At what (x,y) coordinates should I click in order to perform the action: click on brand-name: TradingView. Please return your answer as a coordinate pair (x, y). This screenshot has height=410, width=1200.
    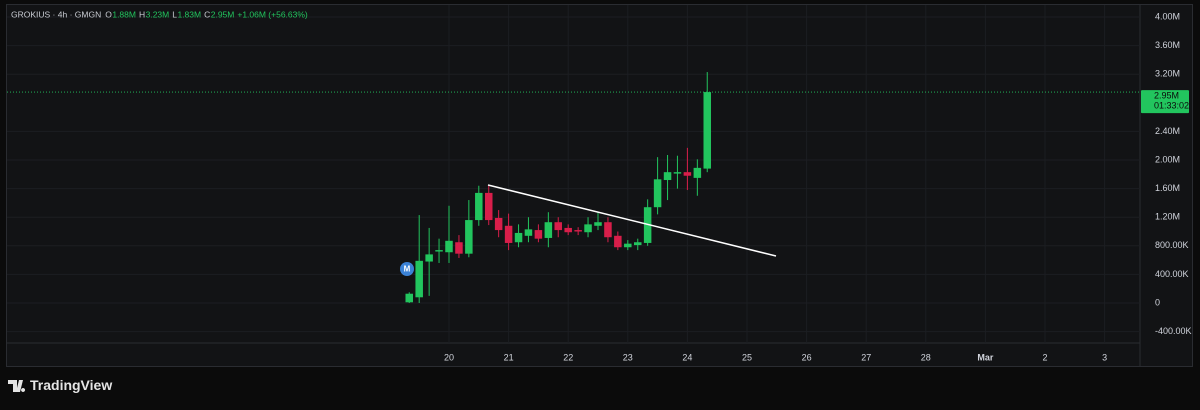
    Looking at the image, I should click on (71, 385).